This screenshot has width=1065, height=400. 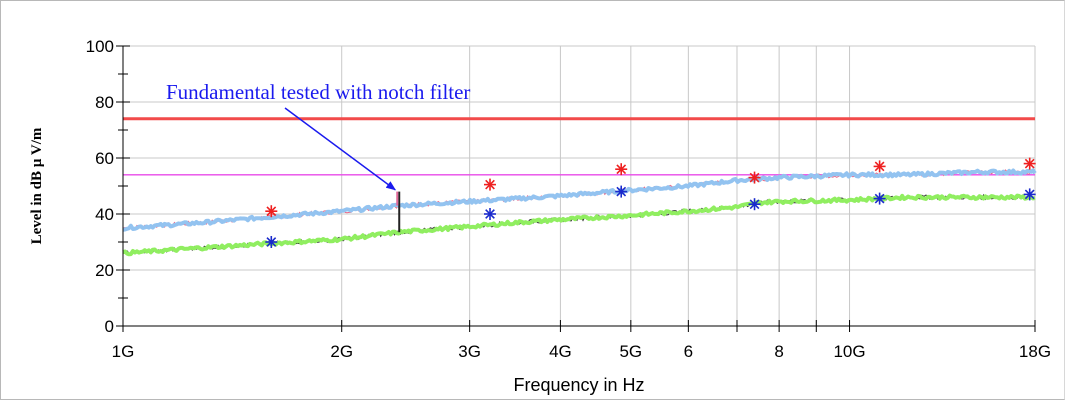 I want to click on y-tick-label: 40, so click(x=104, y=214).